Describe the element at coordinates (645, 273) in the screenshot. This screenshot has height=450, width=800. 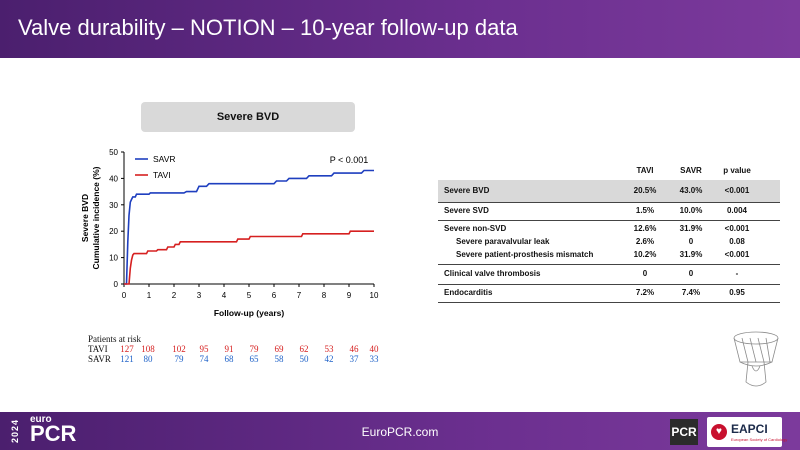
I see `row-tavi: 0` at that location.